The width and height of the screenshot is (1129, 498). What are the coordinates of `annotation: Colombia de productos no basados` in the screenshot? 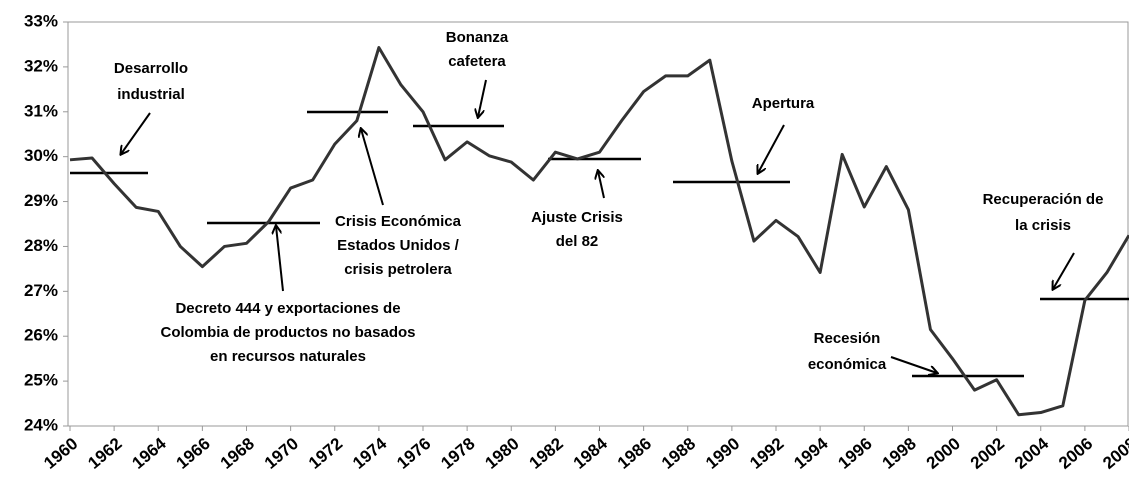 It's located at (287, 332).